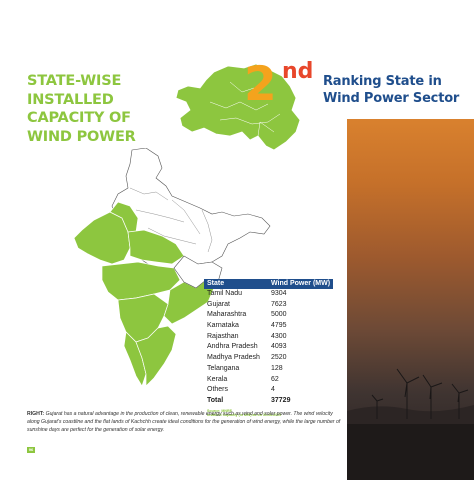 This screenshot has height=480, width=474. I want to click on state-cell: Rajasthan, so click(223, 336).